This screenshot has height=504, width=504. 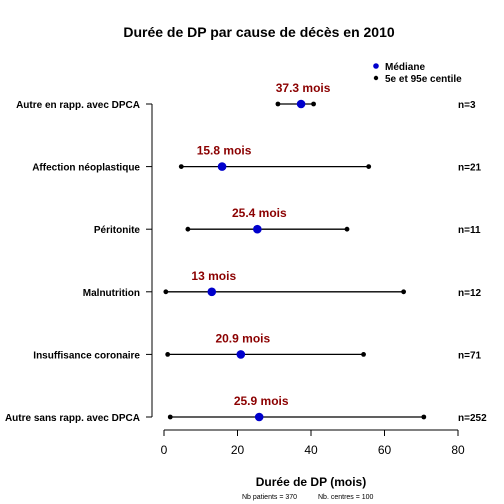 I want to click on category-label: Autre sans rapp. avec DPCA, so click(x=72, y=418).